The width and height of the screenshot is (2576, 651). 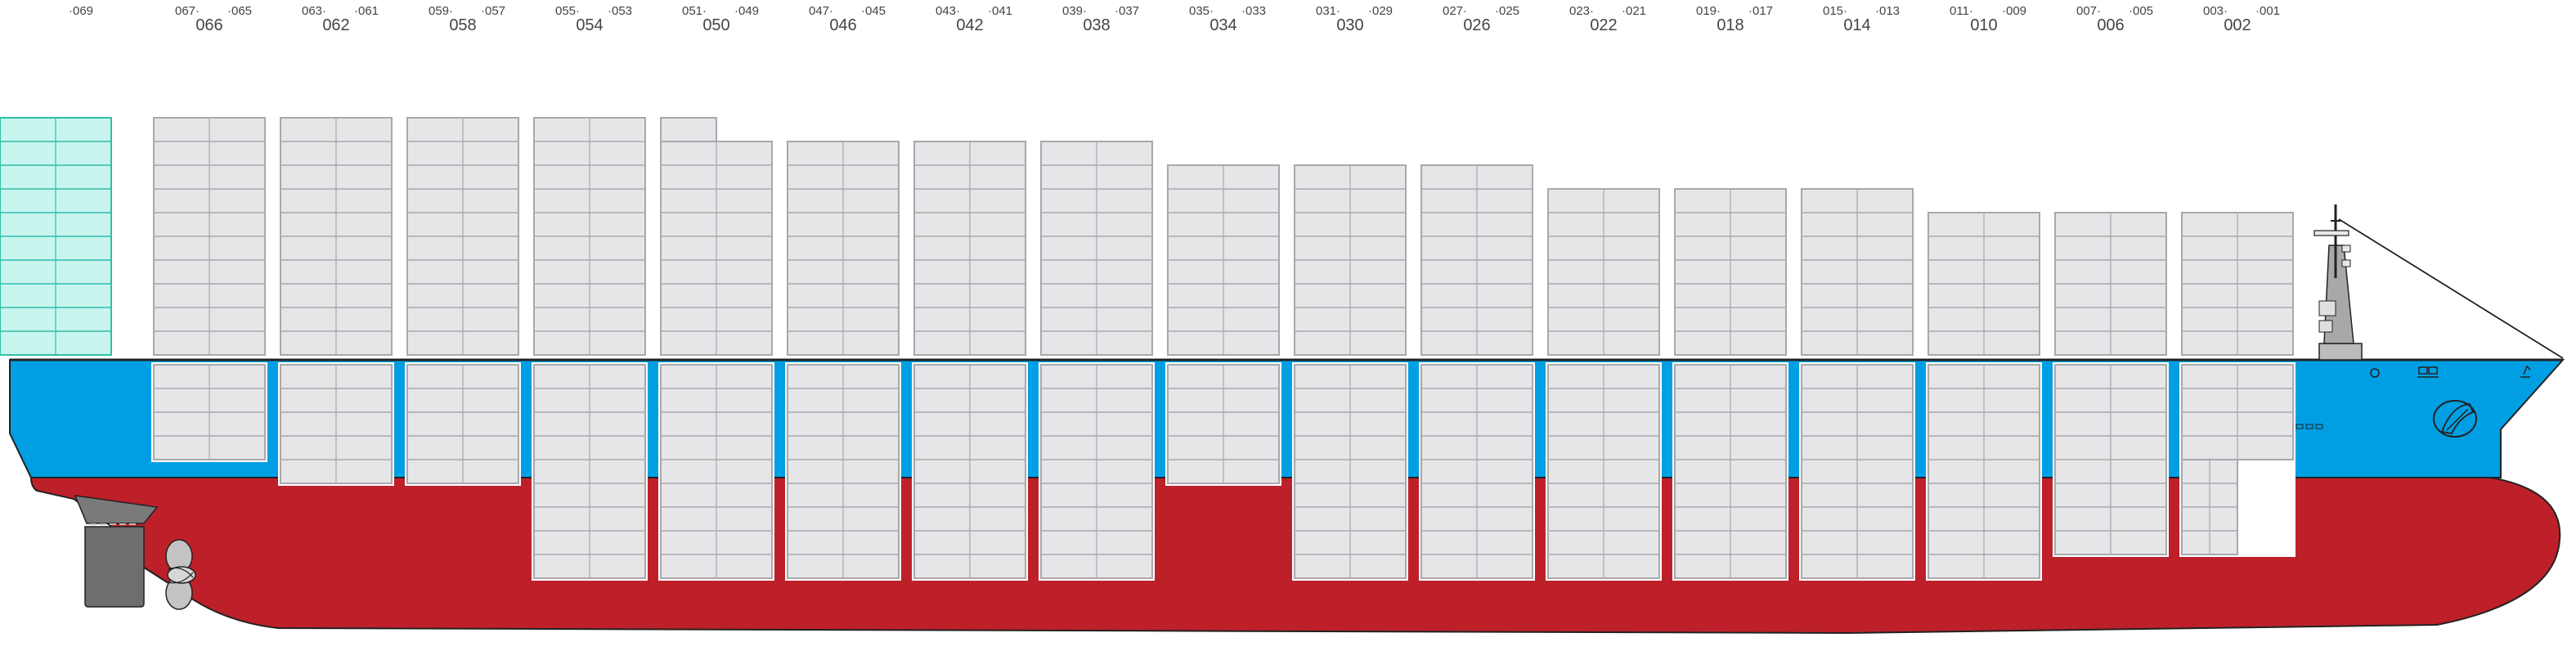 I want to click on bay-label-left: 031·, so click(x=1328, y=11).